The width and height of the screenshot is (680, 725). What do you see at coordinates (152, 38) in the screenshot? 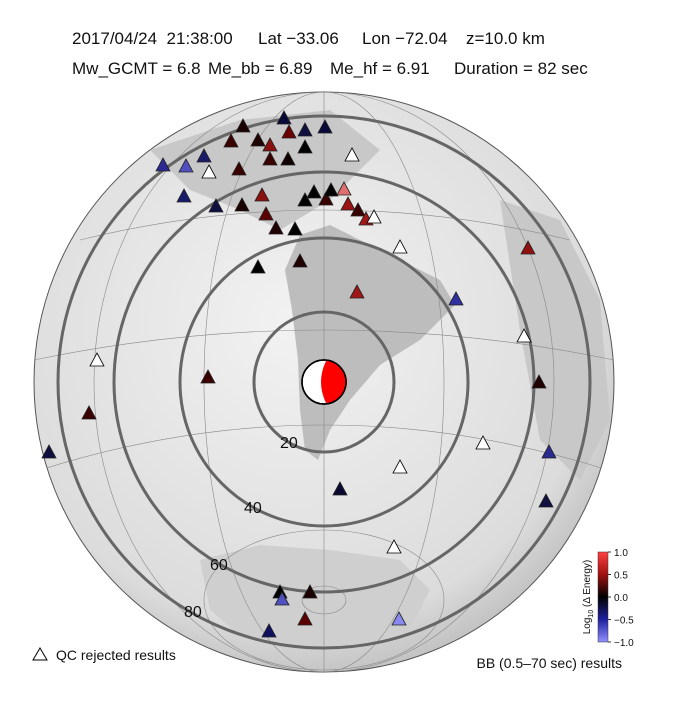
I see `header-date: 2017/04/24 21:38:00` at bounding box center [152, 38].